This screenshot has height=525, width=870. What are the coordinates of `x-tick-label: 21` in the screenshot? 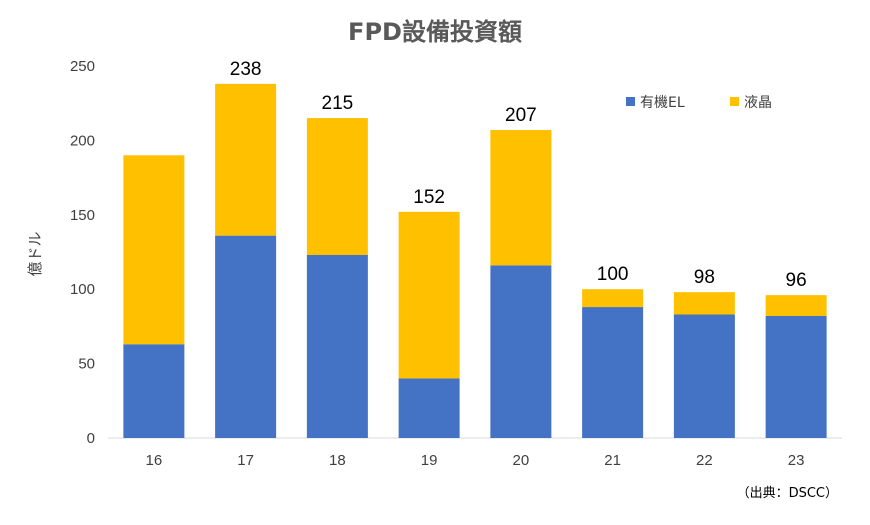 It's located at (612, 460).